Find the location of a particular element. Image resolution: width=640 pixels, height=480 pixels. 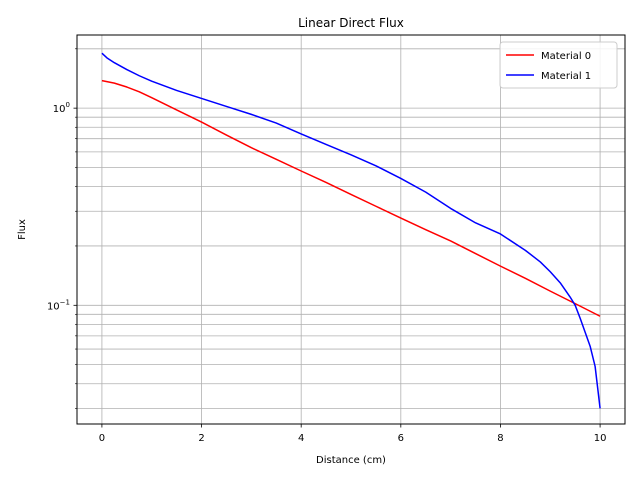

y-axis-label: Flux is located at coordinates (22, 229).